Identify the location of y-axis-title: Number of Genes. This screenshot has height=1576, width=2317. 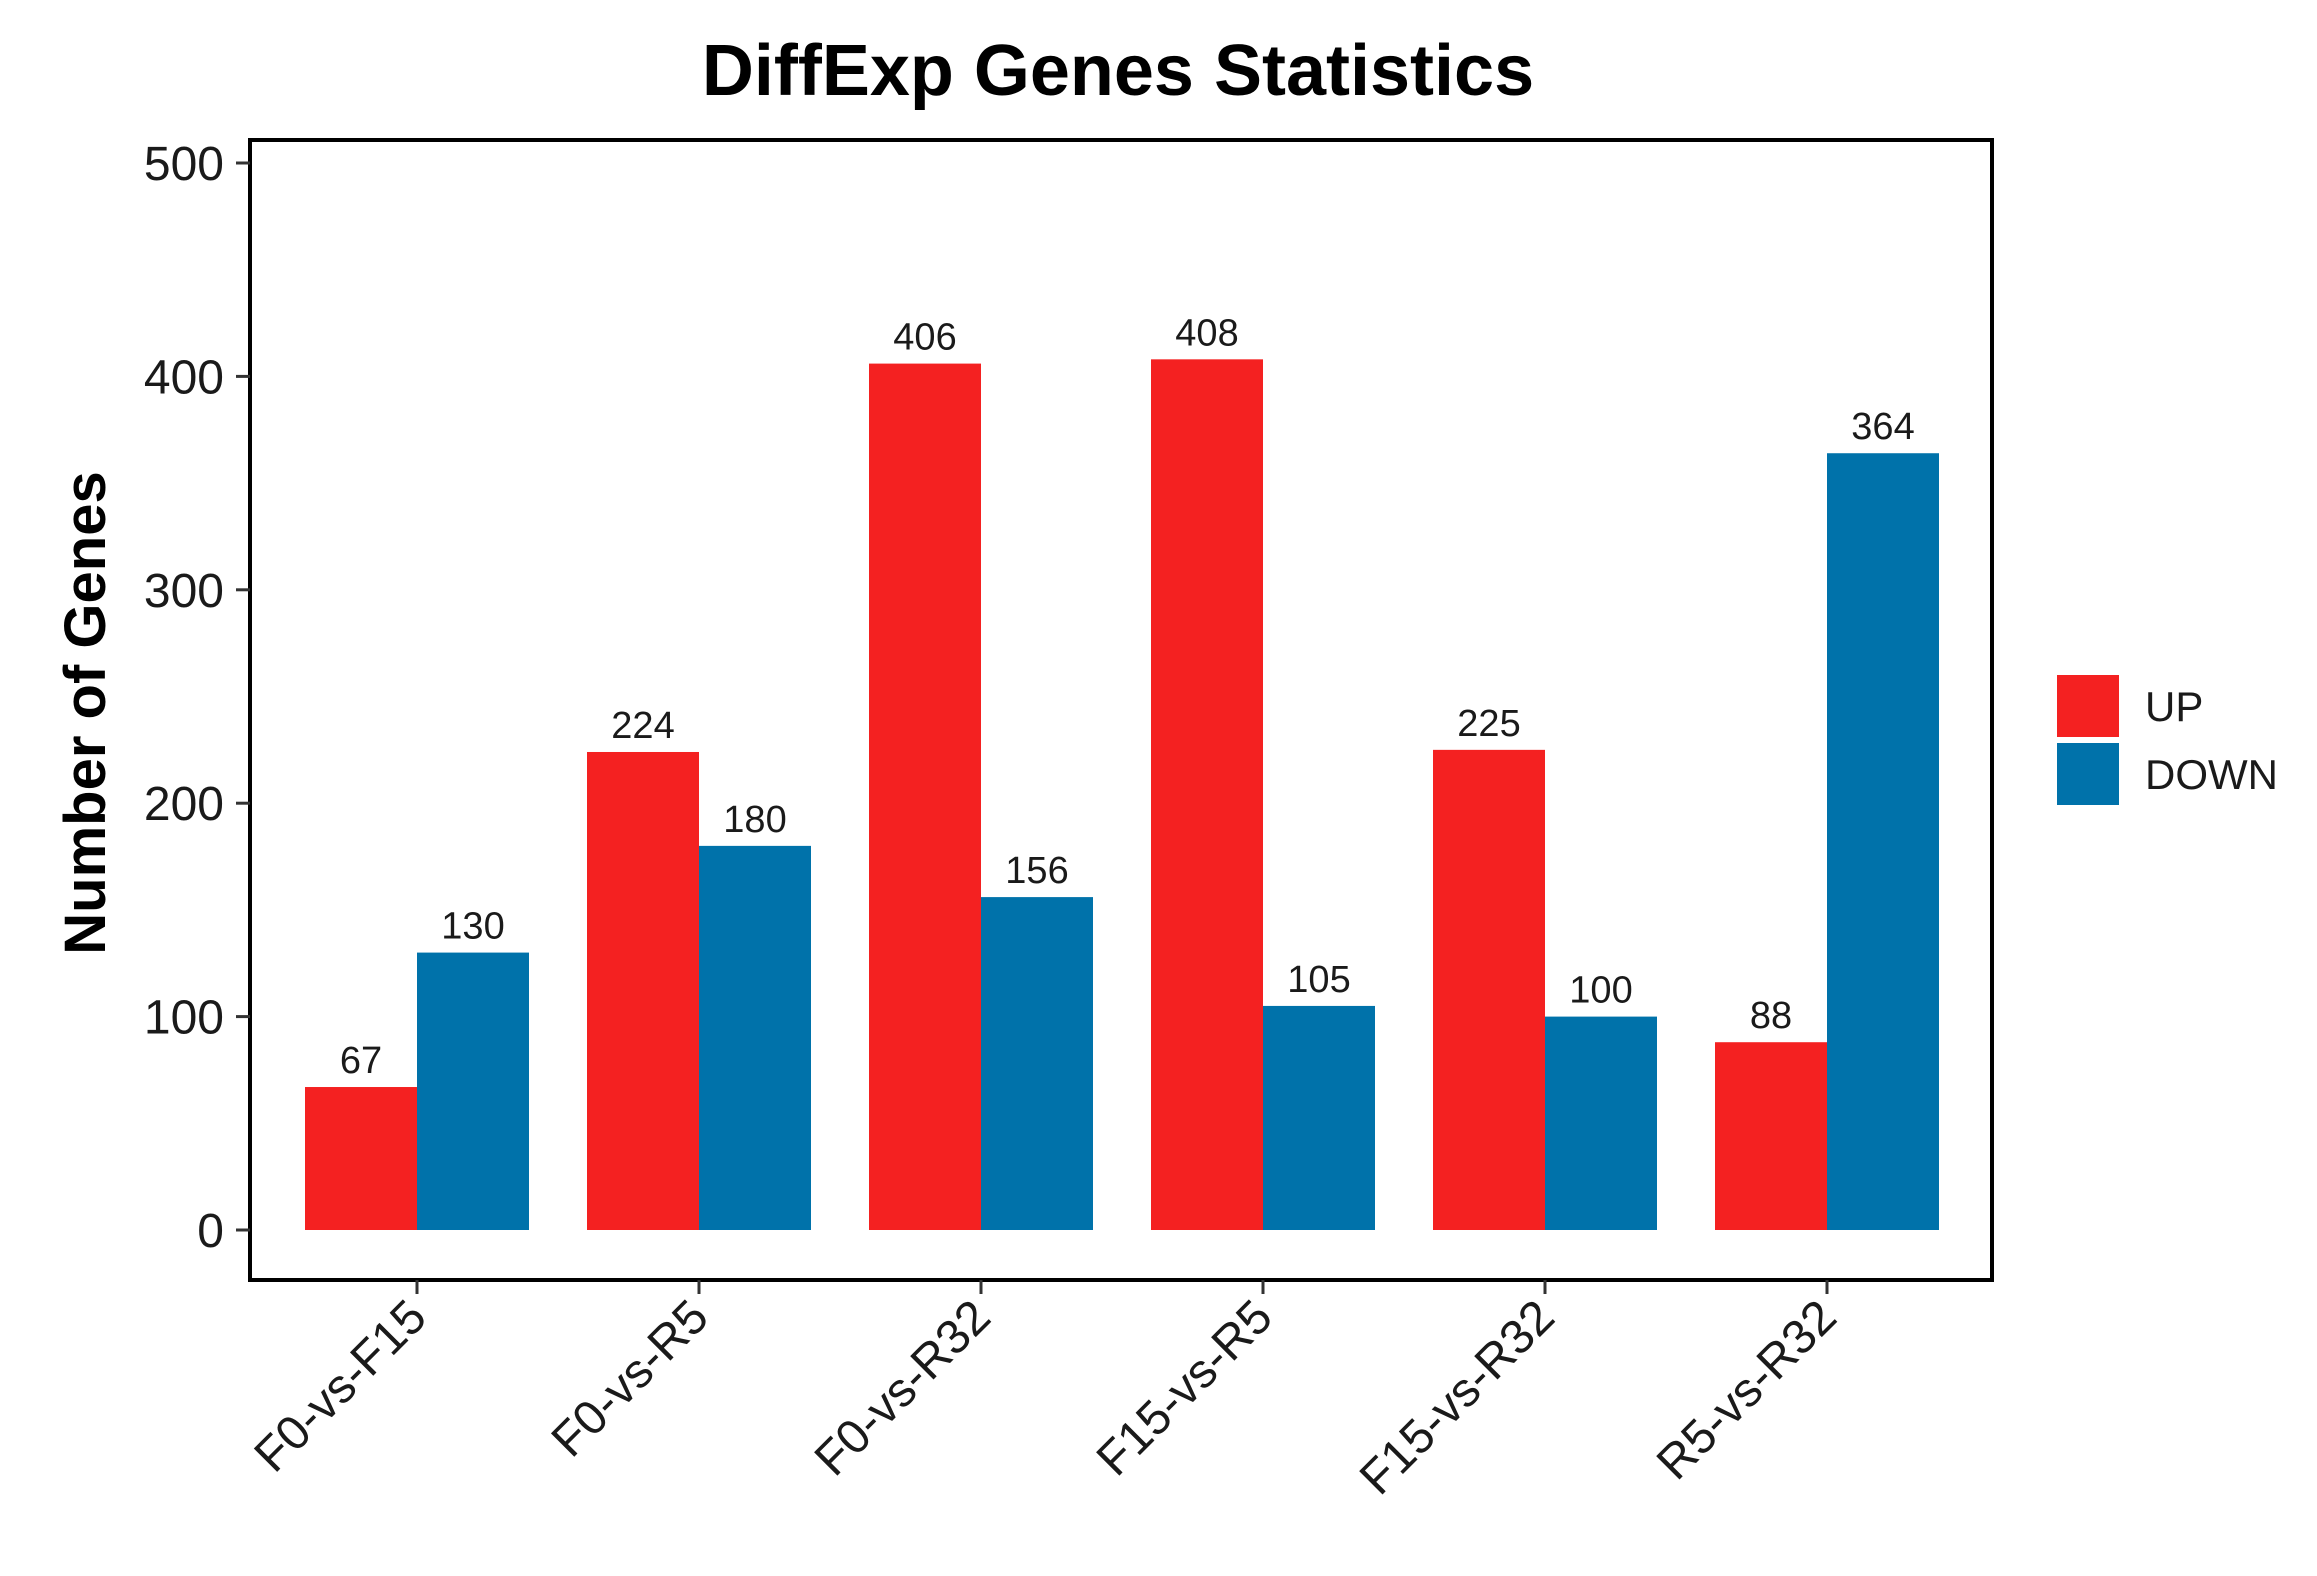
(85, 712).